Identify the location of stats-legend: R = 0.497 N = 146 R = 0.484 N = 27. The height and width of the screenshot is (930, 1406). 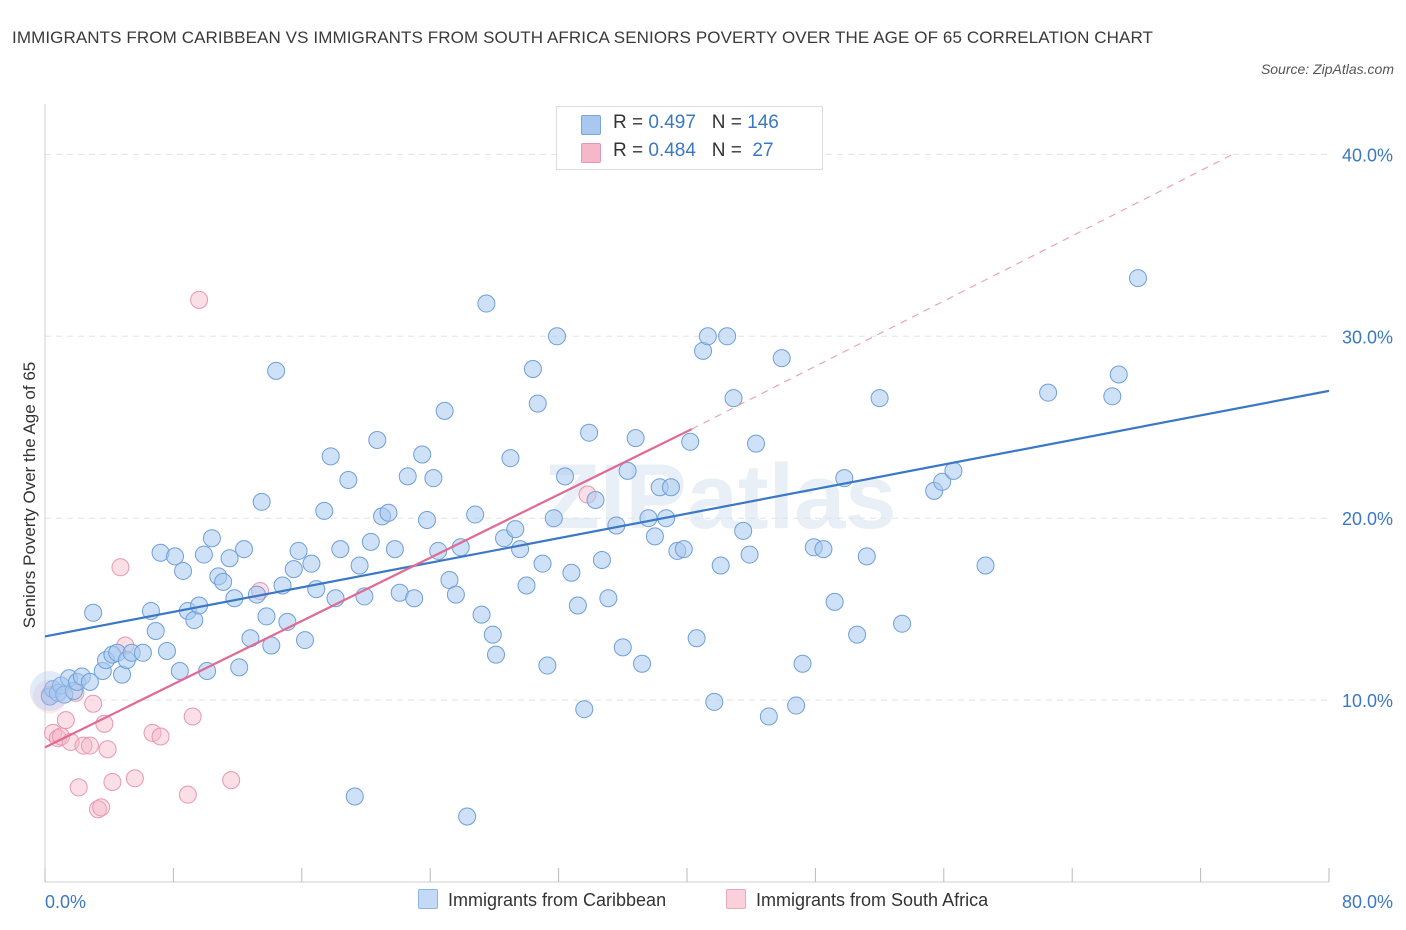
(689, 138).